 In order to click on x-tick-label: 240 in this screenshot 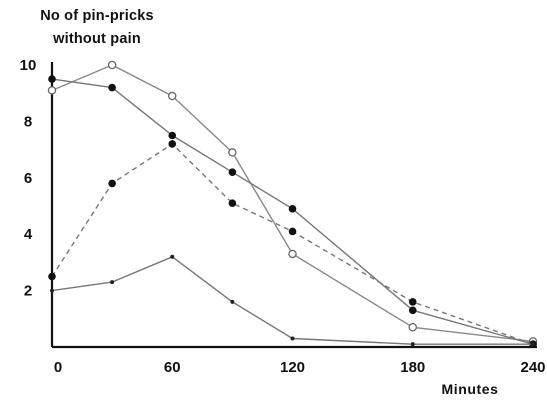, I will do `click(532, 367)`.